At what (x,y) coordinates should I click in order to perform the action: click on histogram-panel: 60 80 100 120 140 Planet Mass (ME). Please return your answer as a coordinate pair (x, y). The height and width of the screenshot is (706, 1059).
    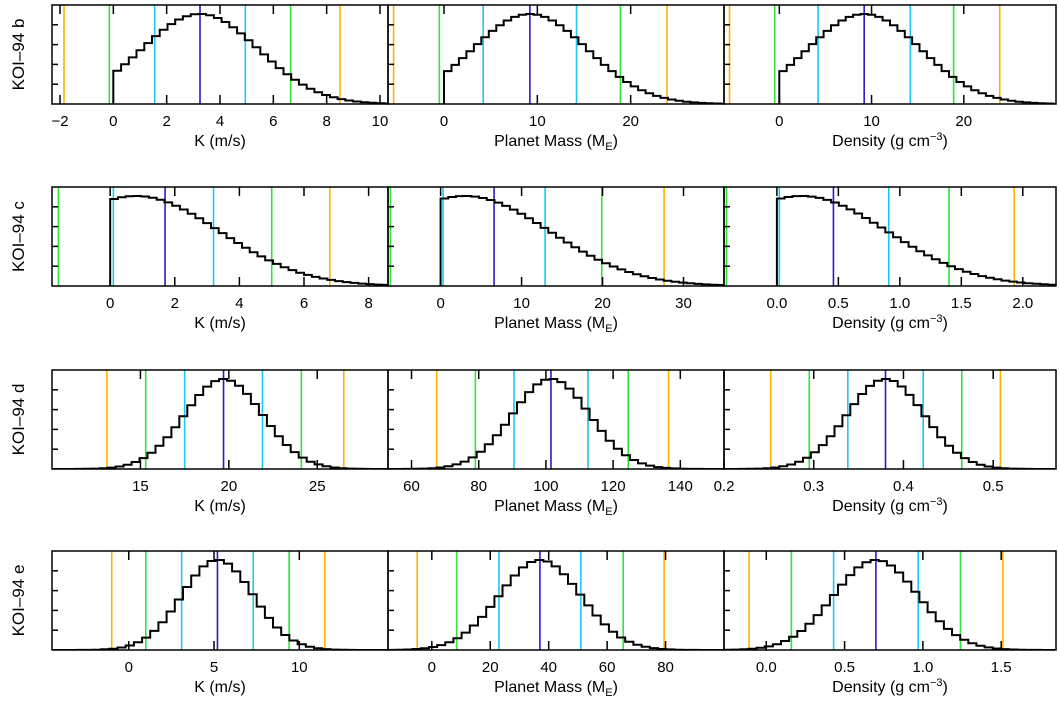
    Looking at the image, I should click on (556, 443).